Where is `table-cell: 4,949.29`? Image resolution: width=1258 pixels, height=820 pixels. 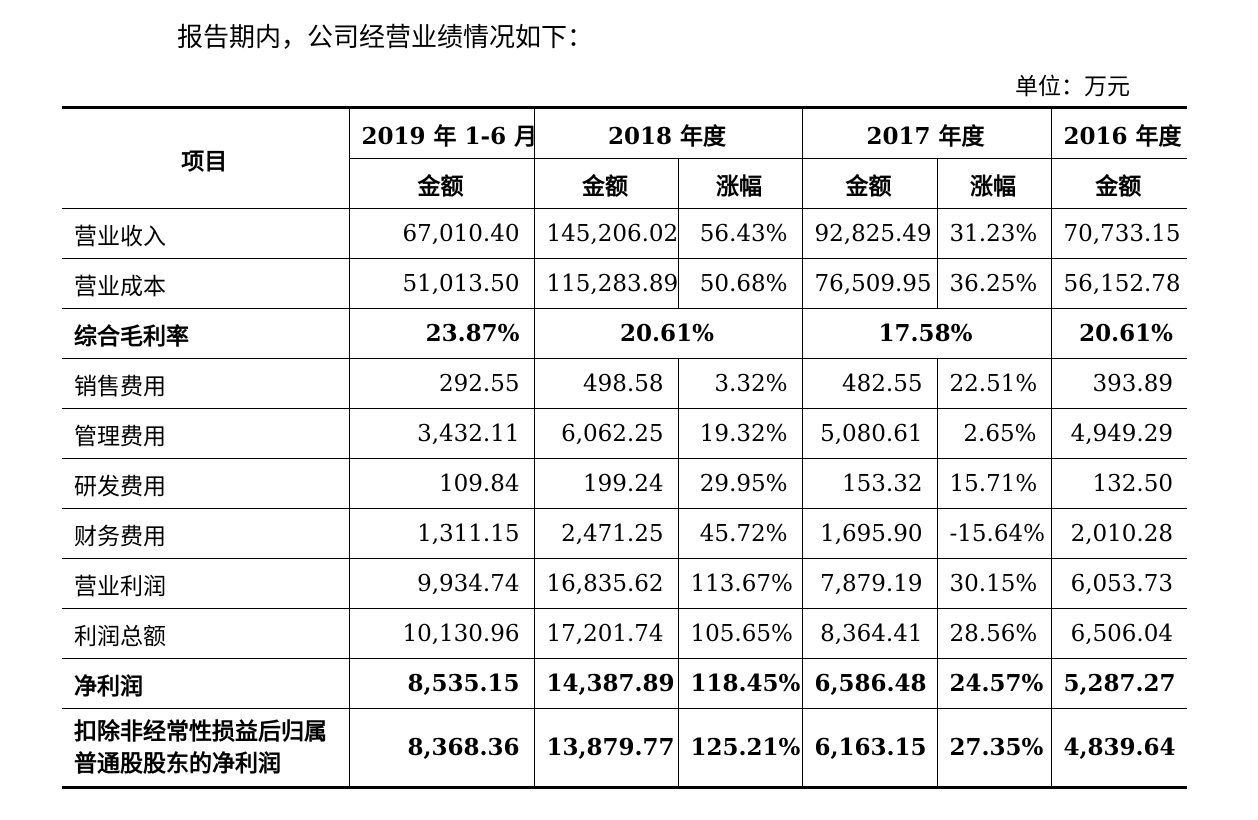
table-cell: 4,949.29 is located at coordinates (1118, 433).